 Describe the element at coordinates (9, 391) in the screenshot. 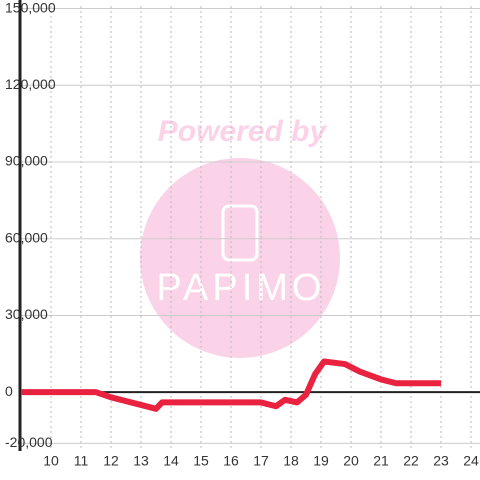

I see `y-tick-label: 0` at that location.